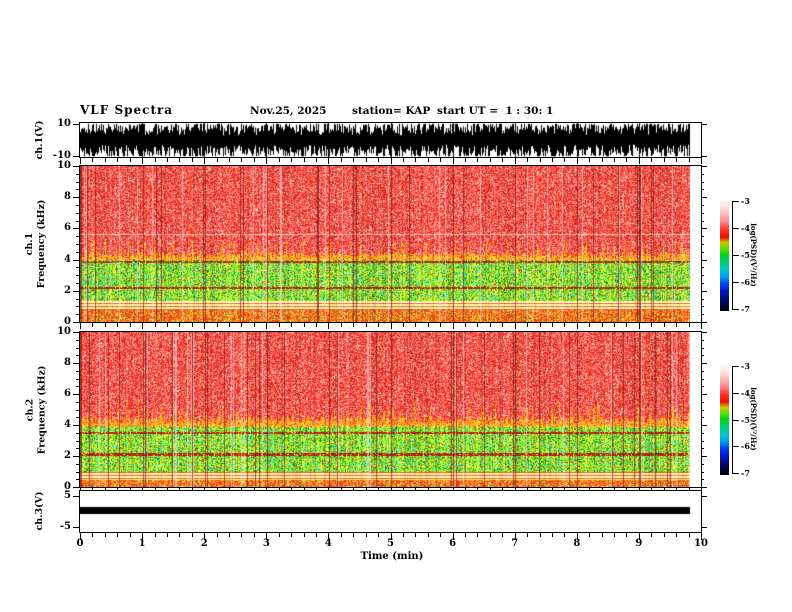 The width and height of the screenshot is (792, 612). I want to click on y-tick-label: 2, so click(67, 455).